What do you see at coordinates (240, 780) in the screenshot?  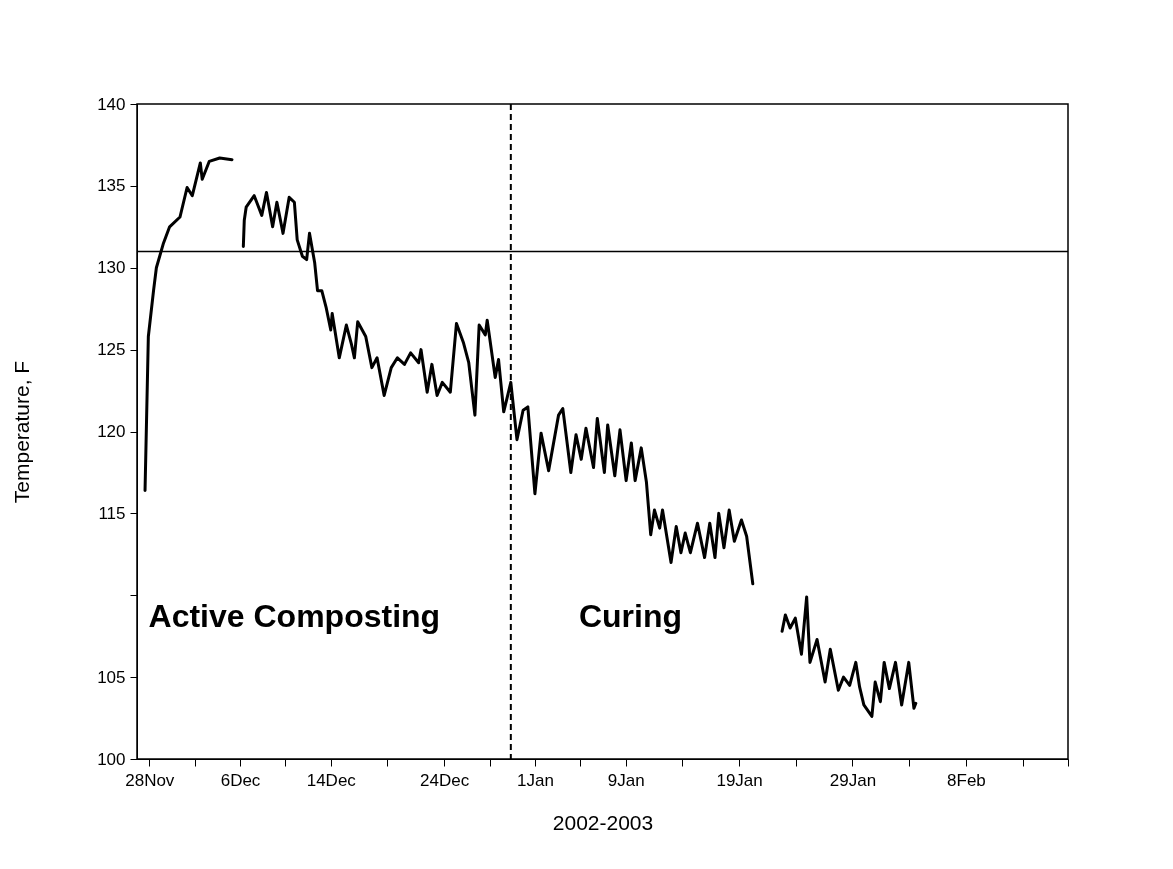 I see `x-tick-label: 6Dec` at bounding box center [240, 780].